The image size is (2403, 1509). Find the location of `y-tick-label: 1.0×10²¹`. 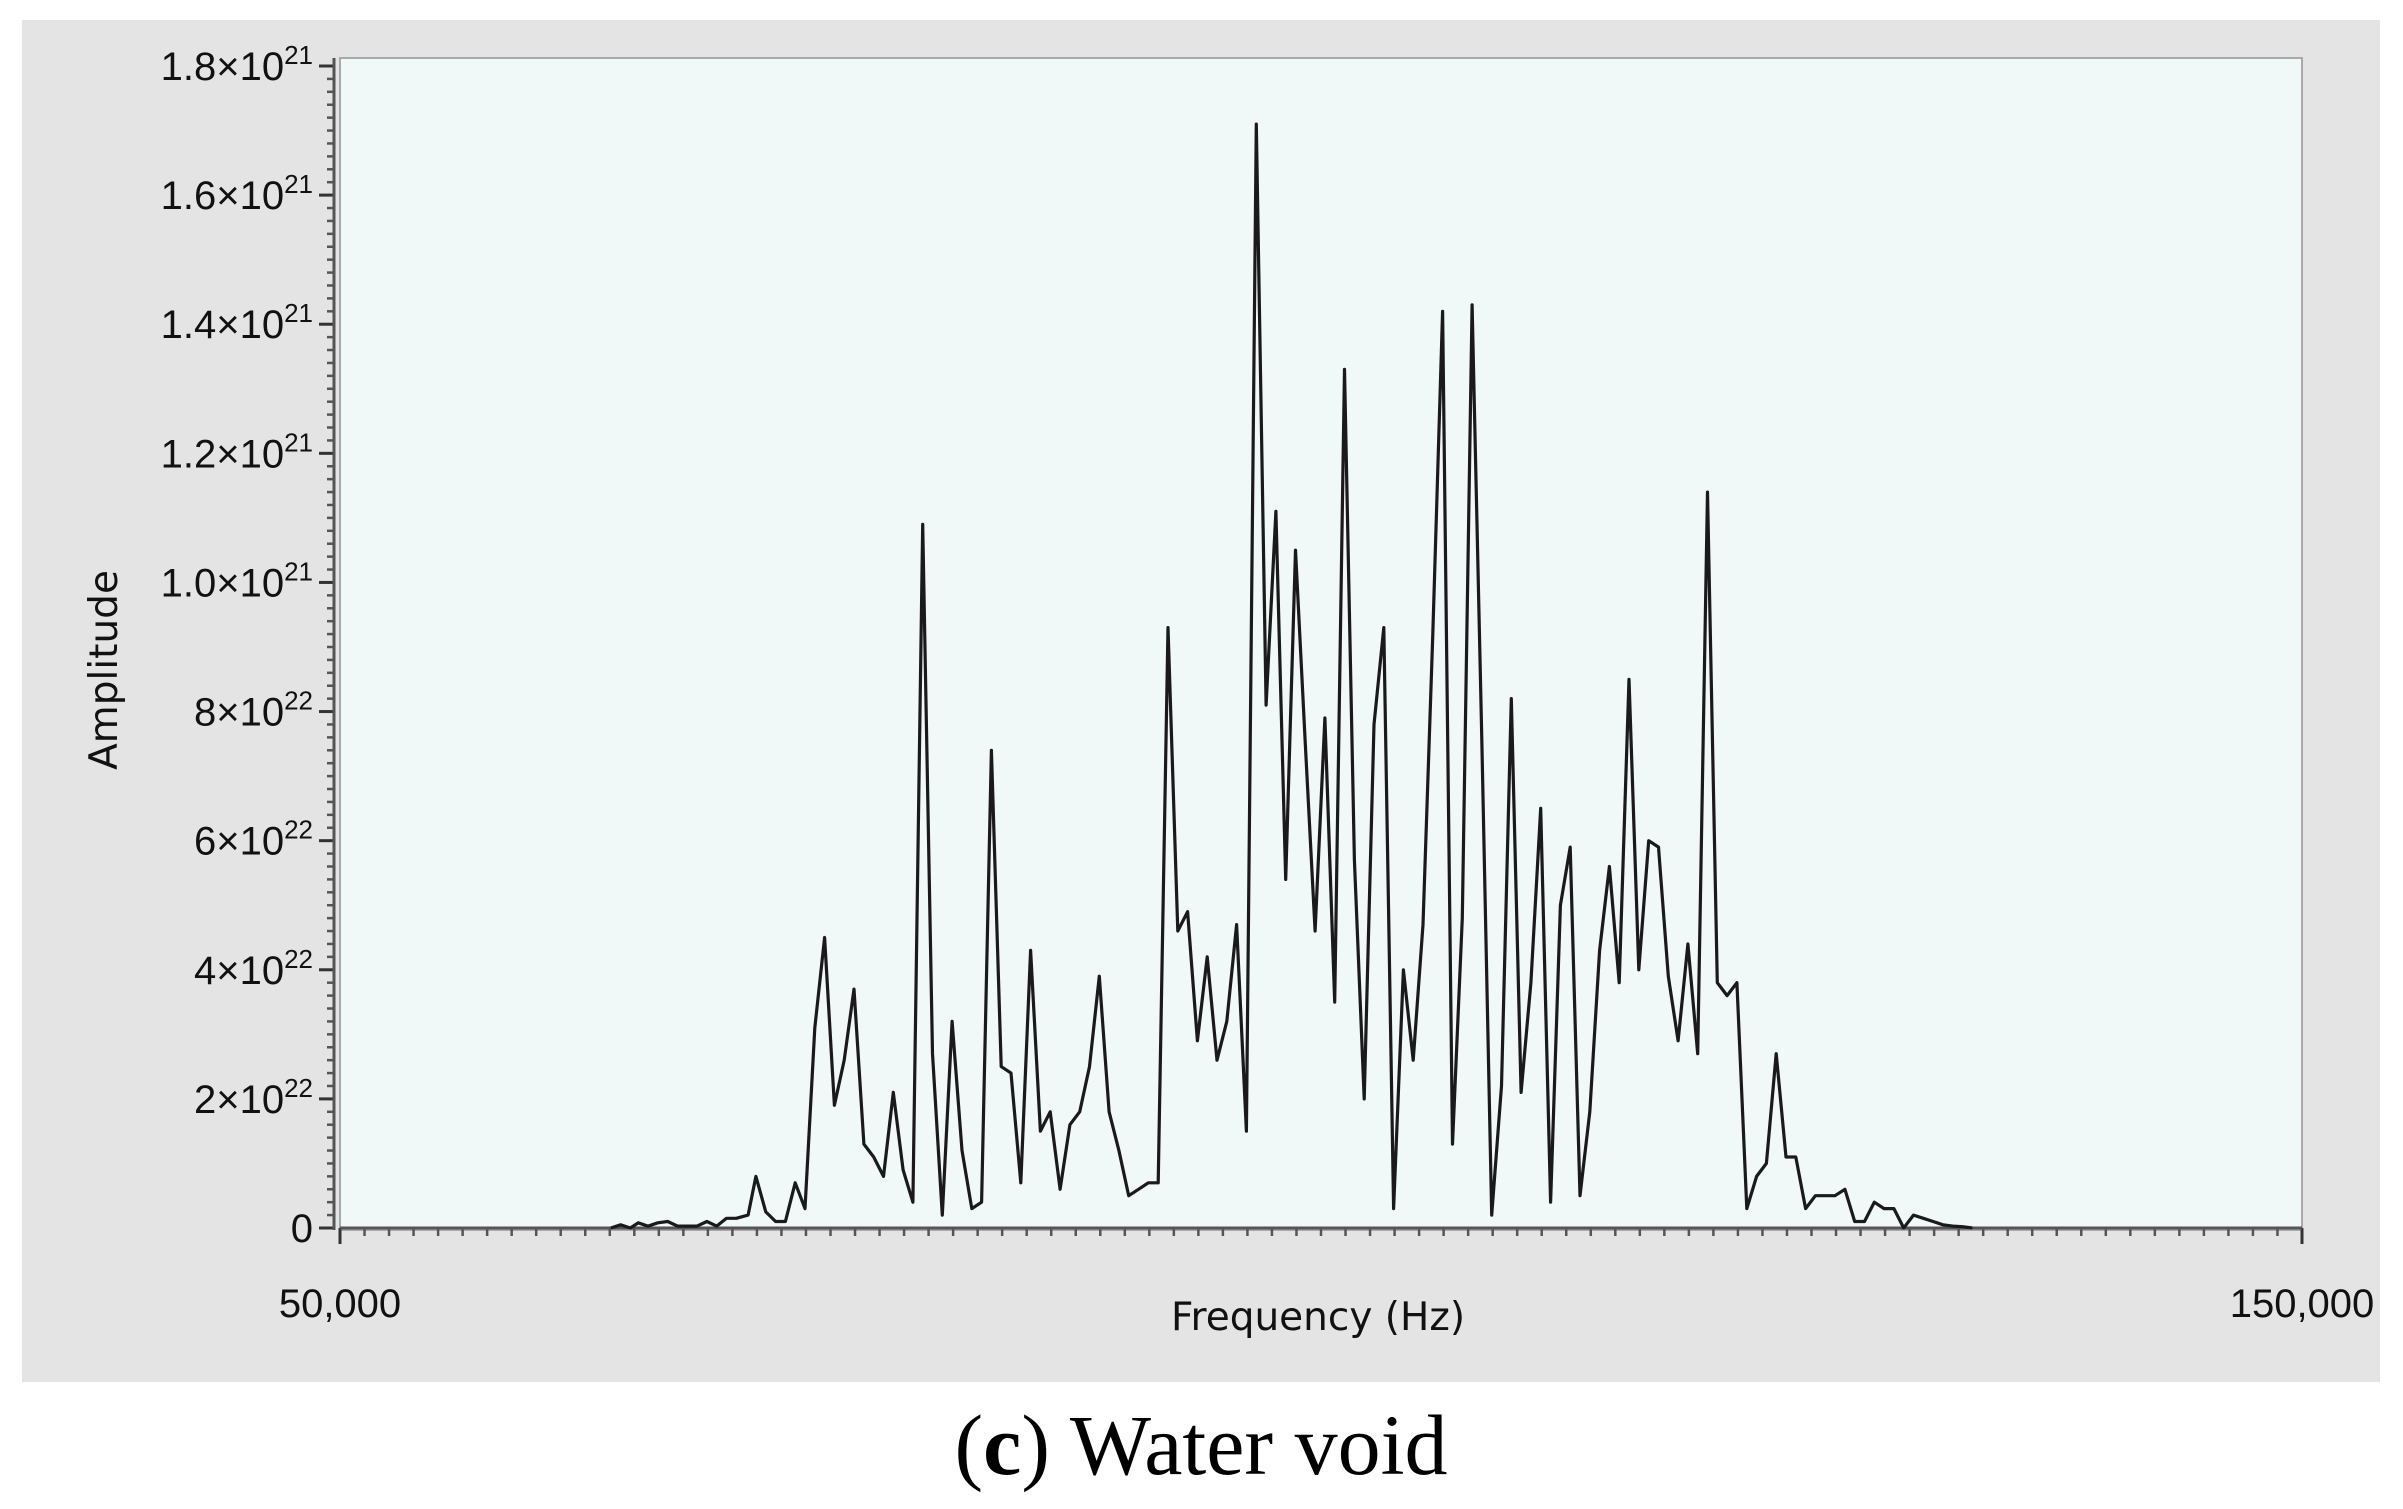

y-tick-label: 1.0×10²¹ is located at coordinates (237, 580).